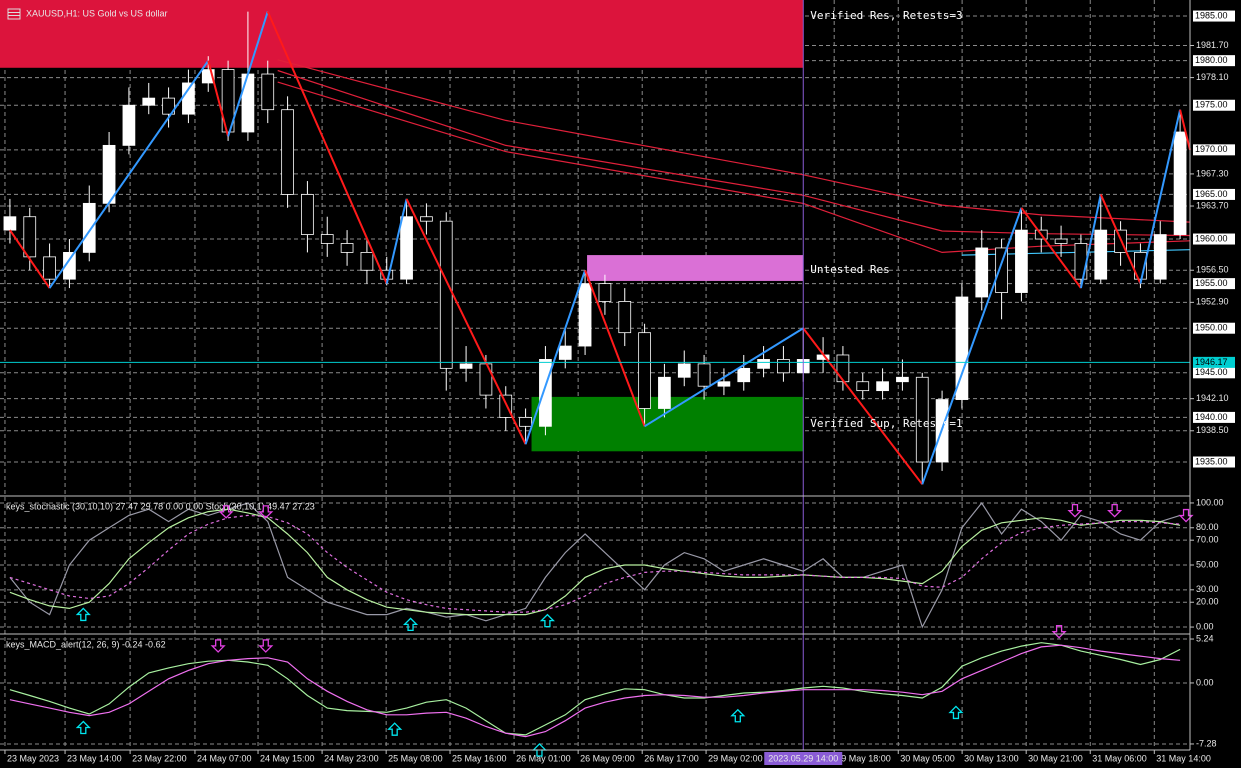  What do you see at coordinates (1210, 502) in the screenshot?
I see `y-tick-label: 100.00` at bounding box center [1210, 502].